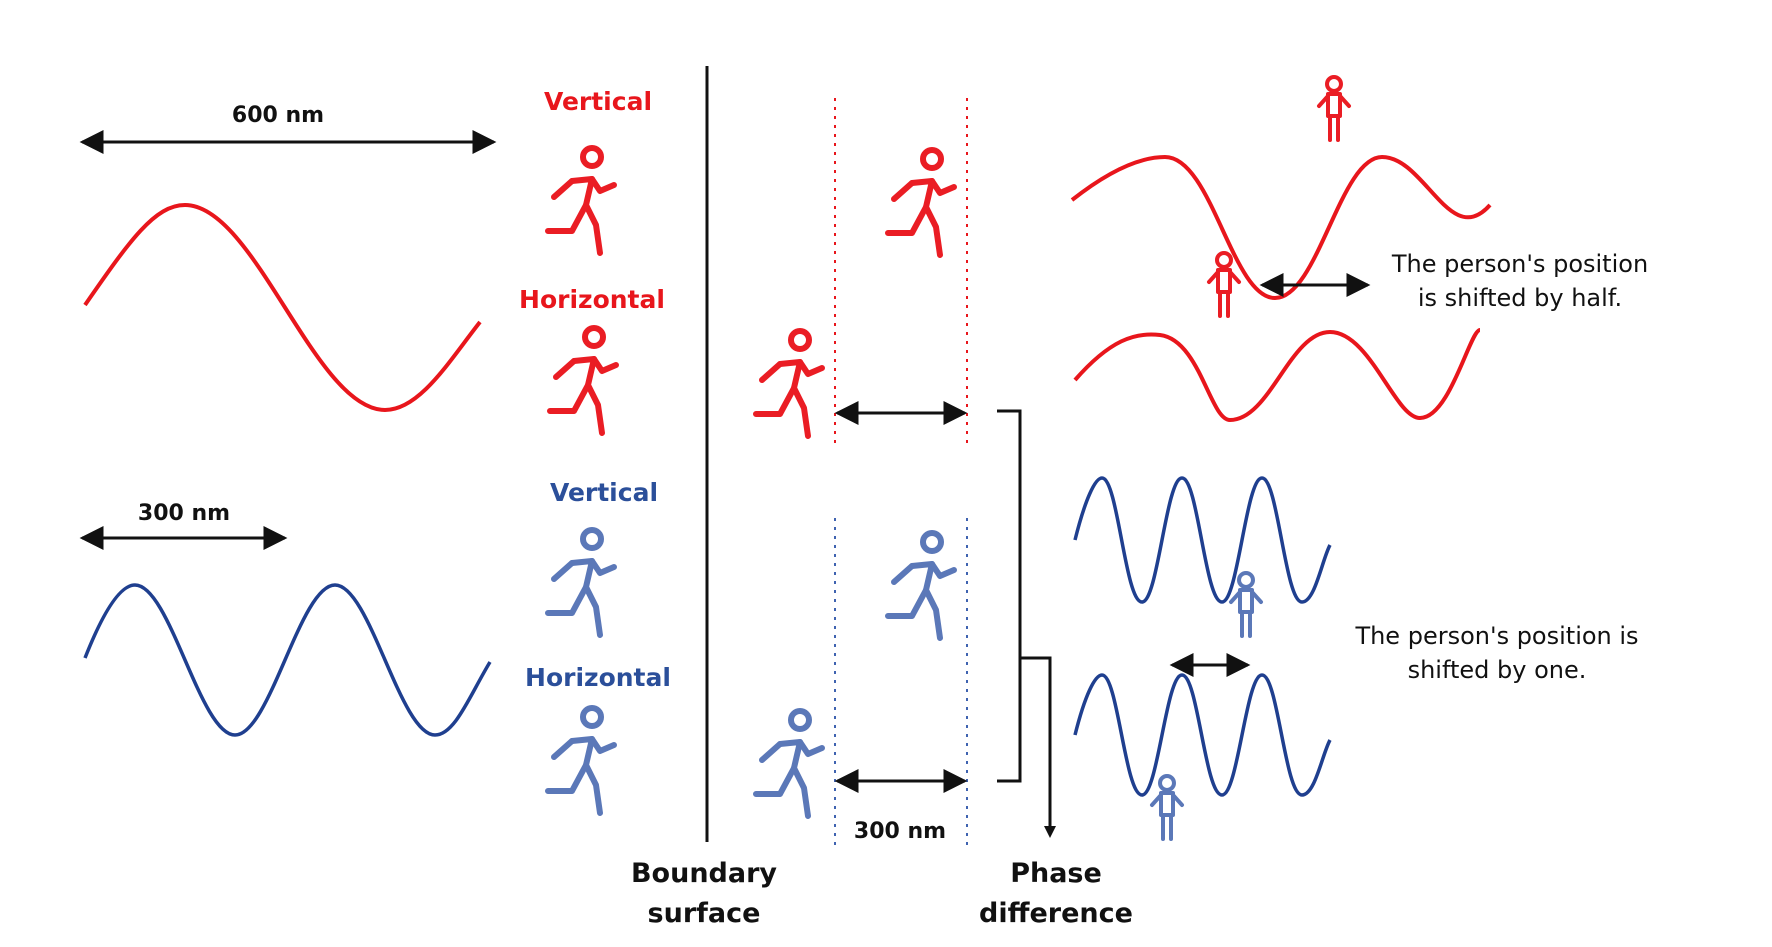 The image size is (1772, 947). What do you see at coordinates (704, 913) in the screenshot?
I see `boundary-label-line2: surface` at bounding box center [704, 913].